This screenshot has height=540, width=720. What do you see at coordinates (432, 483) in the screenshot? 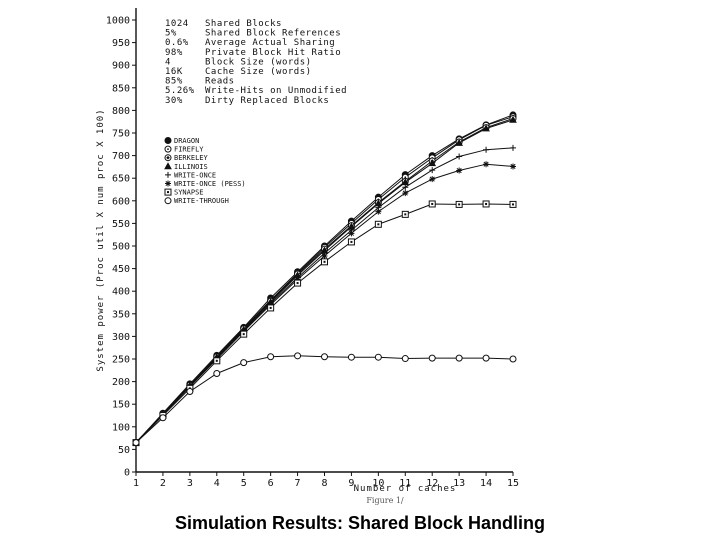
I see `x-tick-label: 12` at bounding box center [432, 483].